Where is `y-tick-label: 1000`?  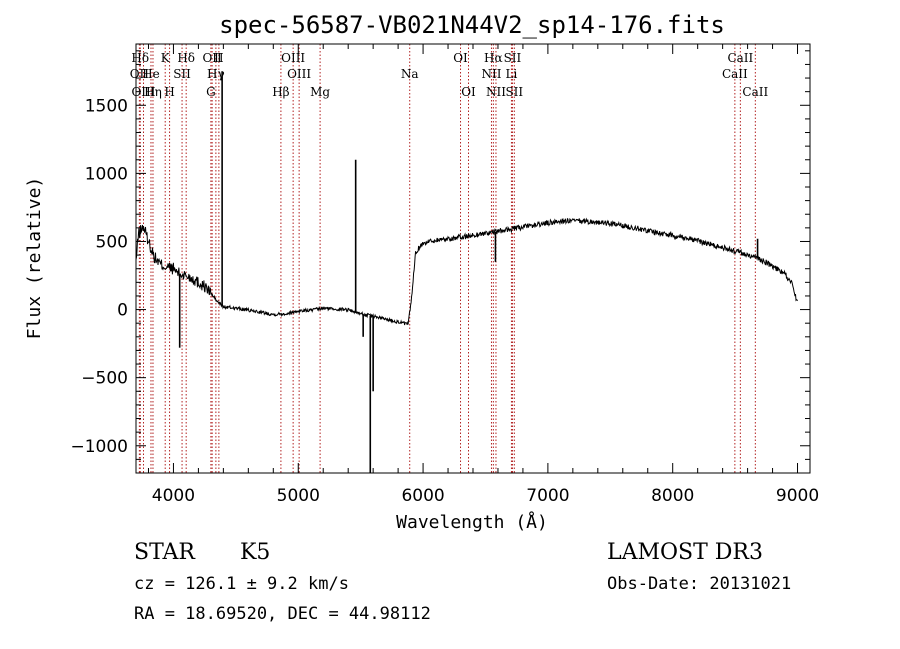 y-tick-label: 1000 is located at coordinates (106, 174).